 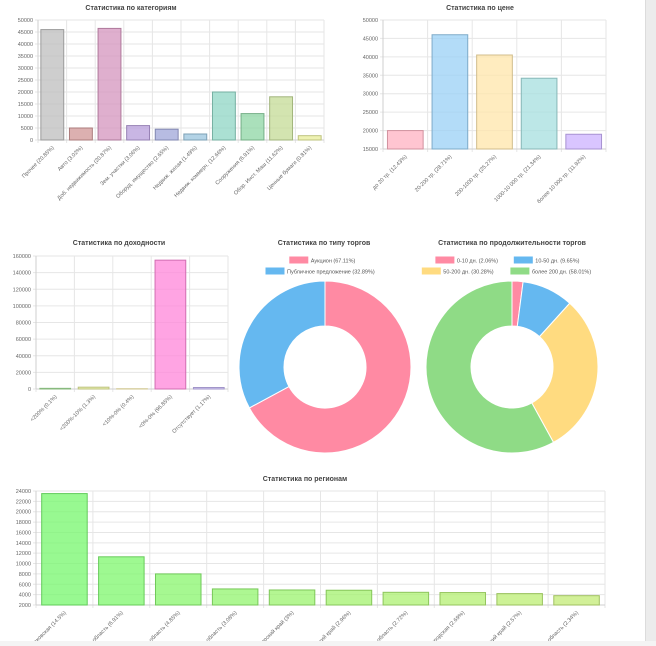 What do you see at coordinates (142, 172) in the screenshot?
I see `x-tick-label: Оборуд. имущество (2.65%)` at bounding box center [142, 172].